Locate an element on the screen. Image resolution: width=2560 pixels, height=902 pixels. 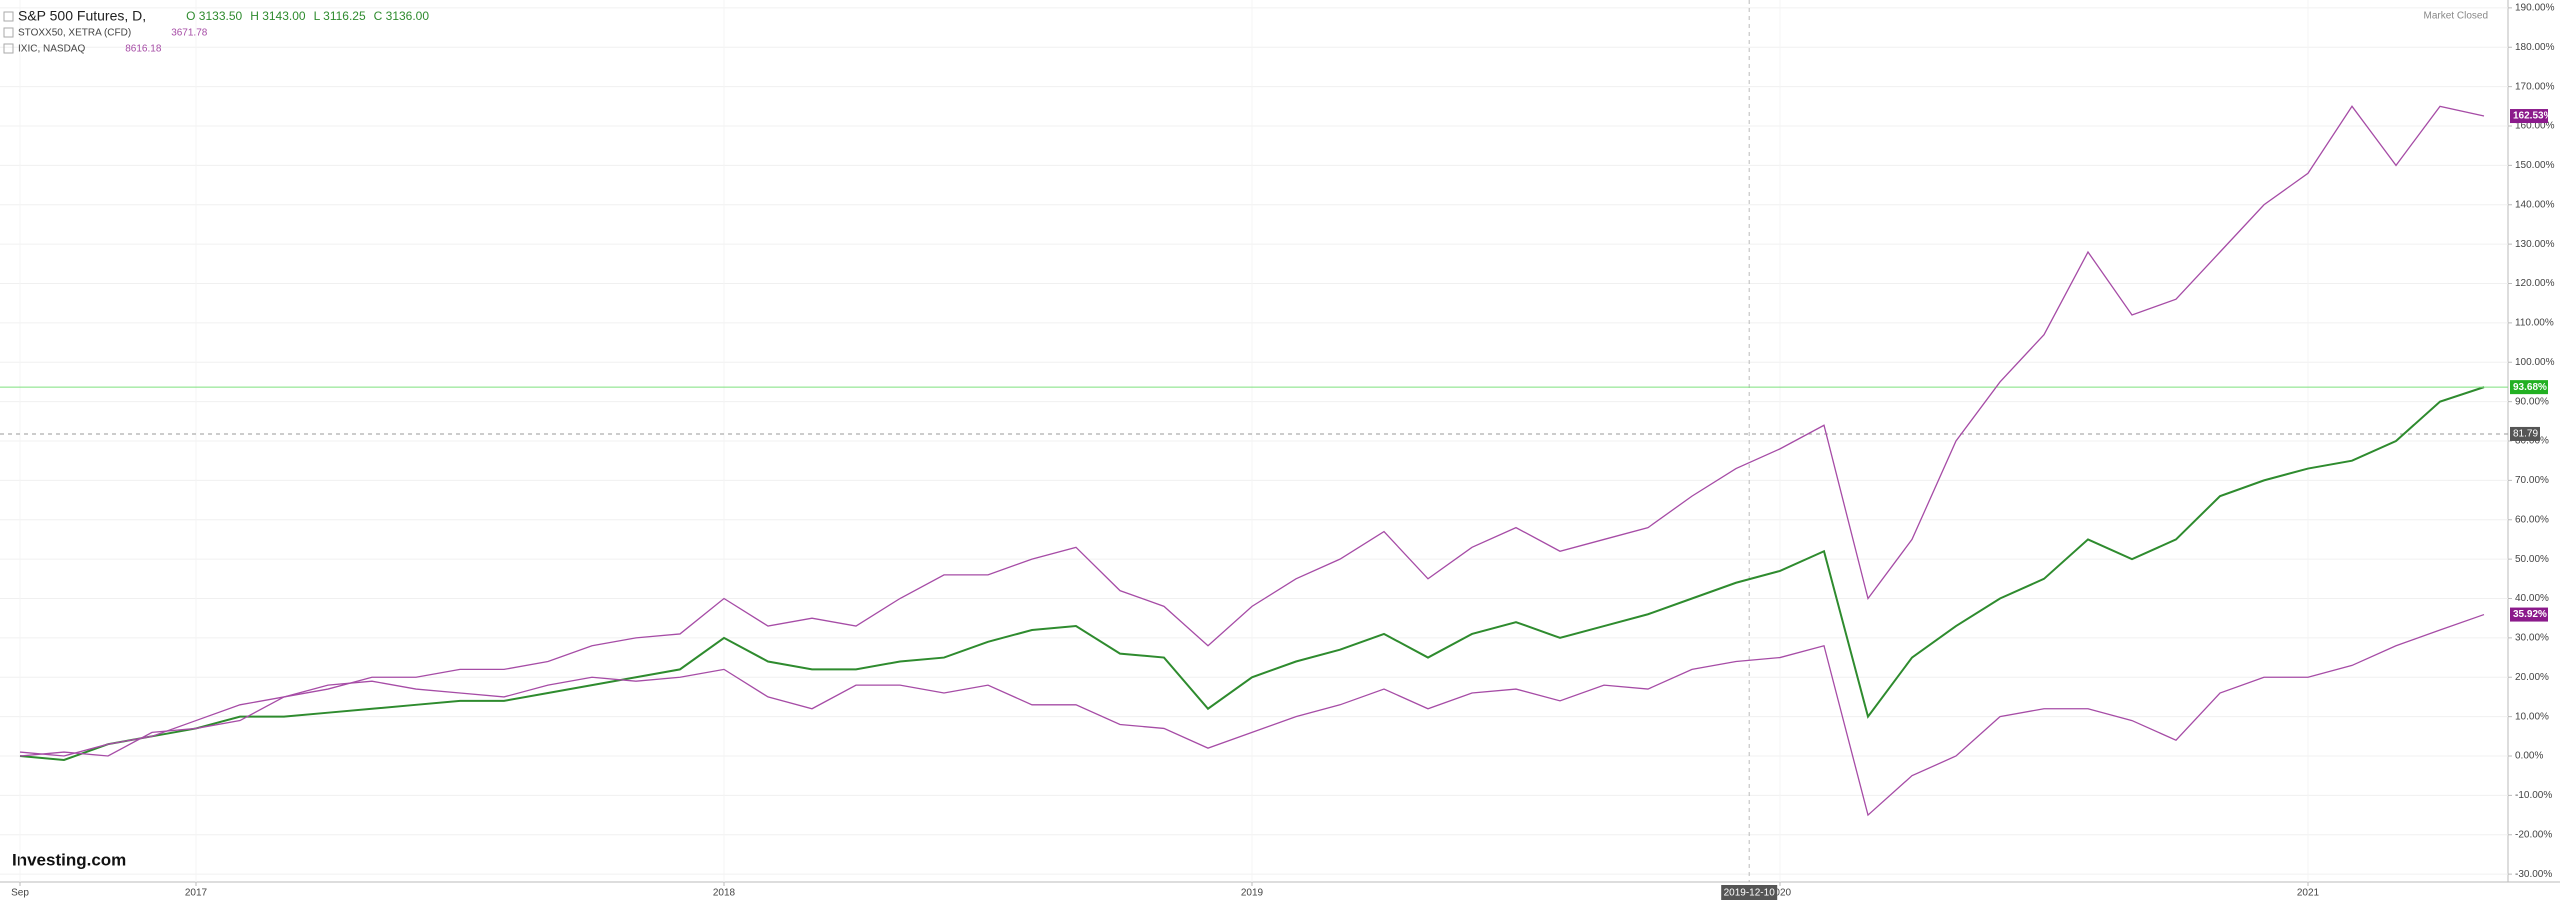
x-tick-label: 2019 is located at coordinates (1252, 893).